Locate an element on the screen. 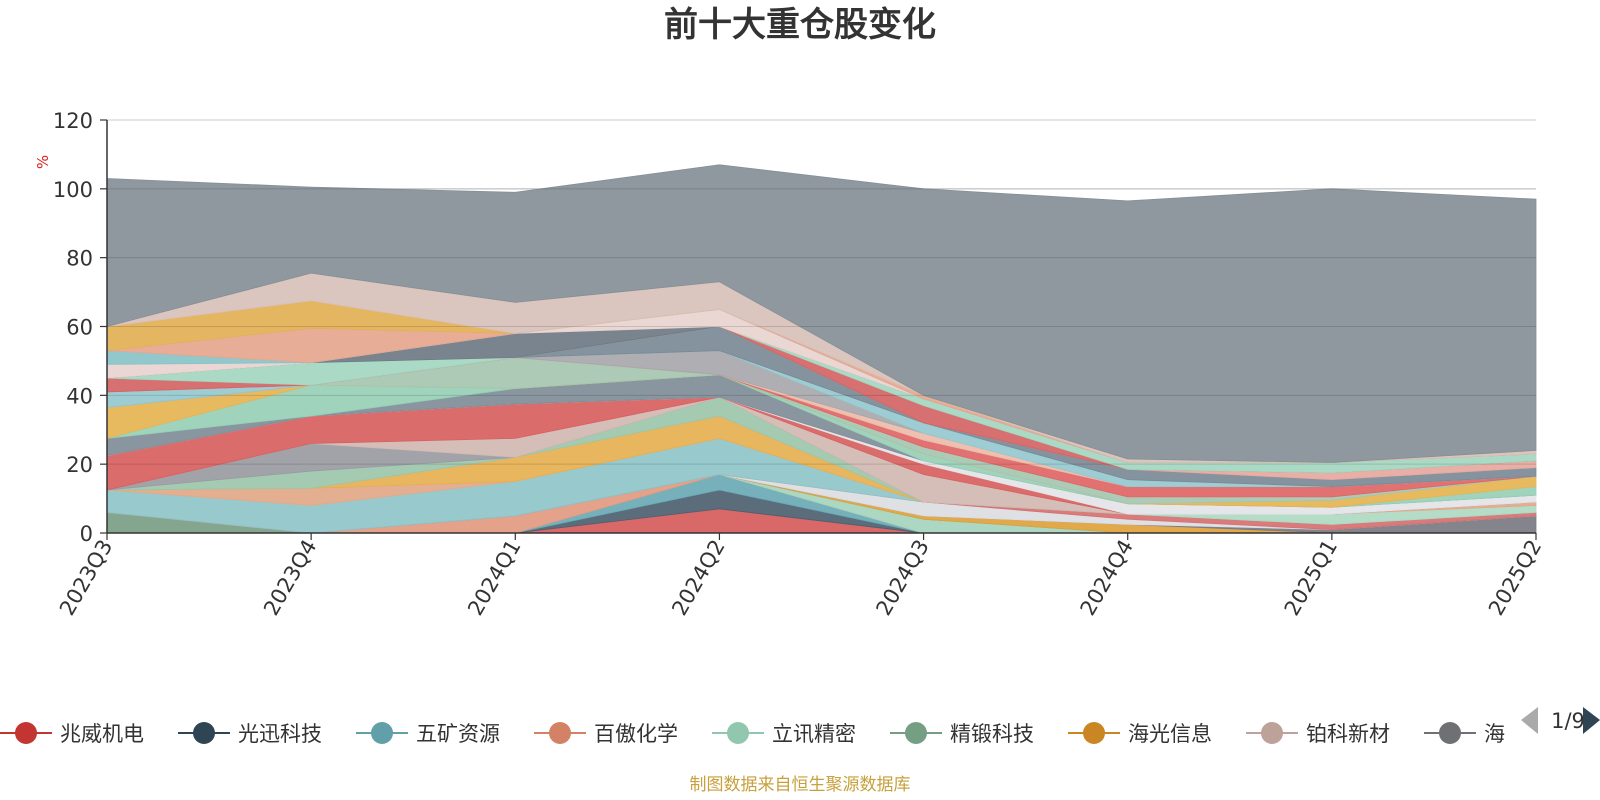  legend-label: 立讯精密 is located at coordinates (814, 734).